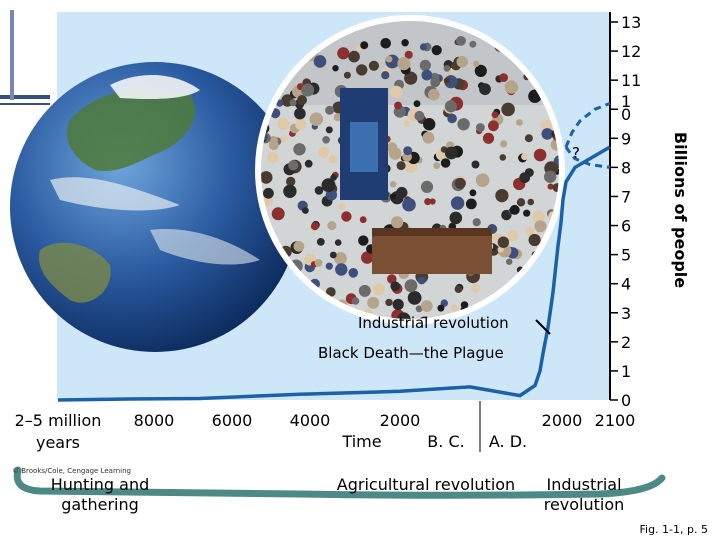  I want to click on y-axis-label: Billions of people, so click(680, 210).